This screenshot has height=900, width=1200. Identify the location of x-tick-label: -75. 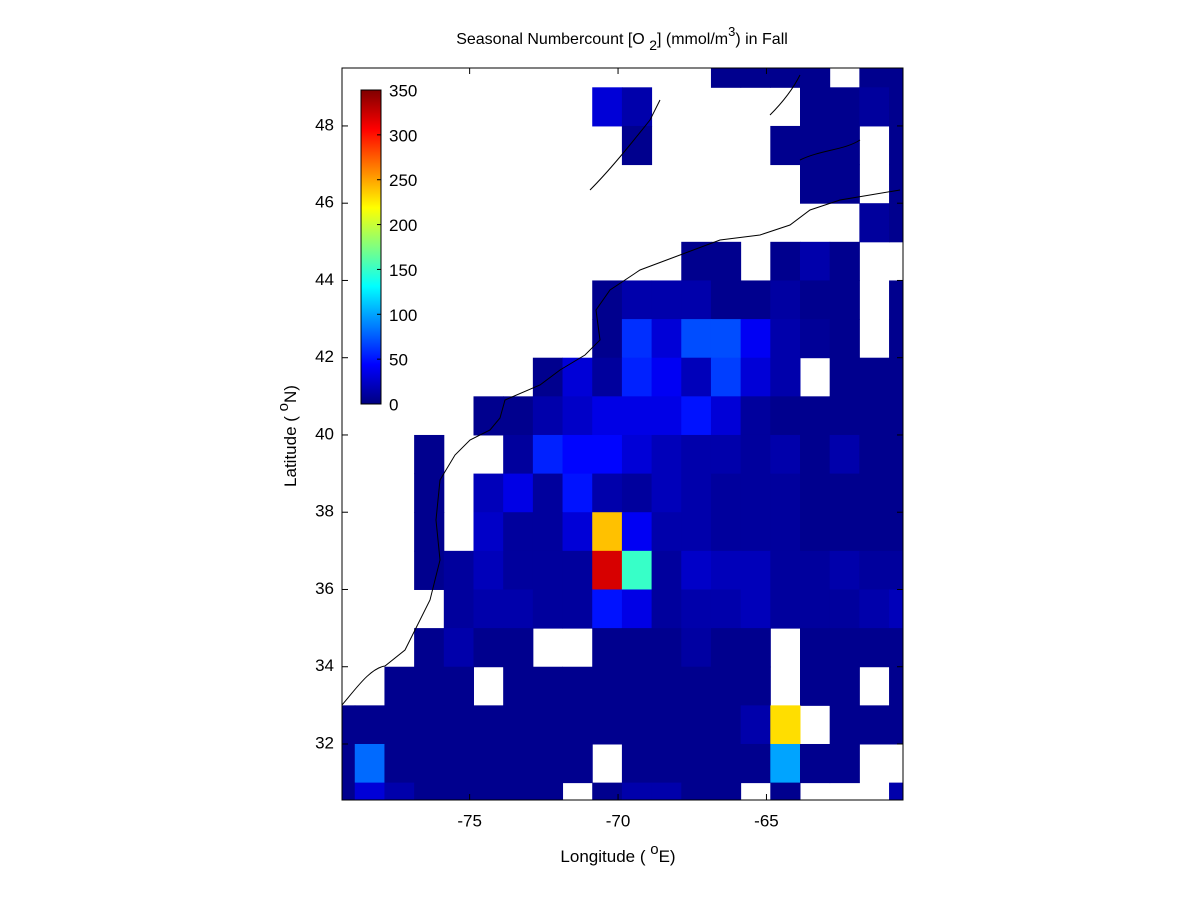
(469, 820).